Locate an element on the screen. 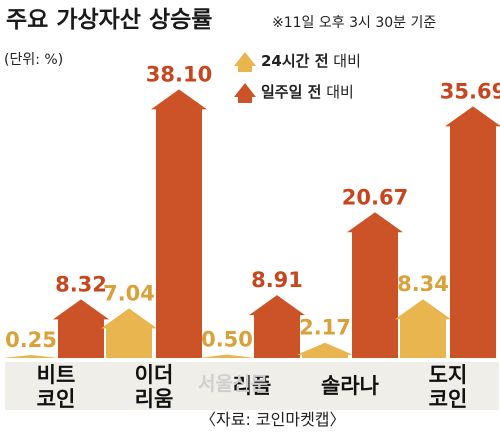 This screenshot has height=434, width=500. category-label-0-0: 비트 is located at coordinates (56, 375).